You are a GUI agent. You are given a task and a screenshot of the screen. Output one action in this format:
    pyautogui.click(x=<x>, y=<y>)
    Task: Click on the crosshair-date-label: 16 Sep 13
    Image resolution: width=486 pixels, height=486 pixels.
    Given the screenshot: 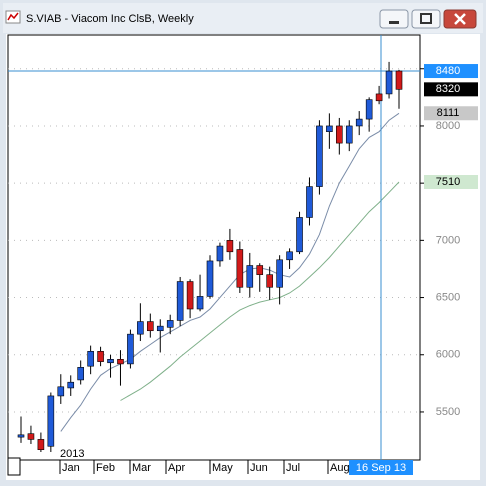 What is the action you would take?
    pyautogui.click(x=381, y=468)
    